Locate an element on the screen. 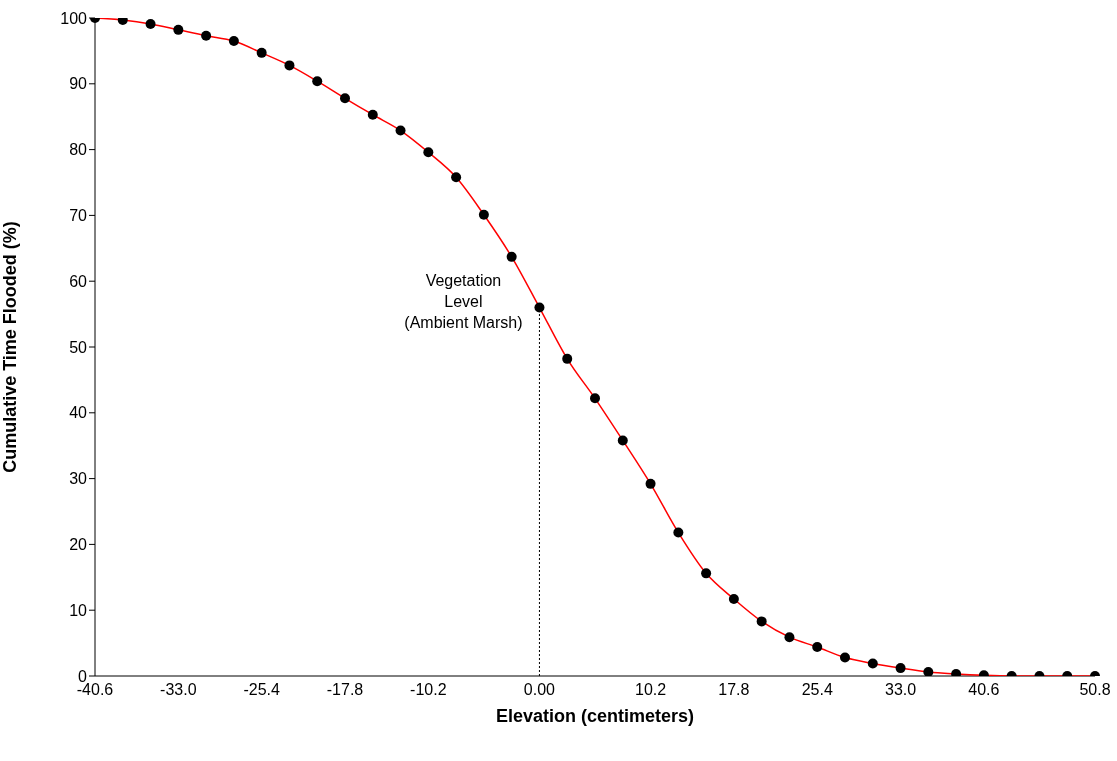 The image size is (1117, 761). x-tick-label: -17.8 is located at coordinates (345, 690).